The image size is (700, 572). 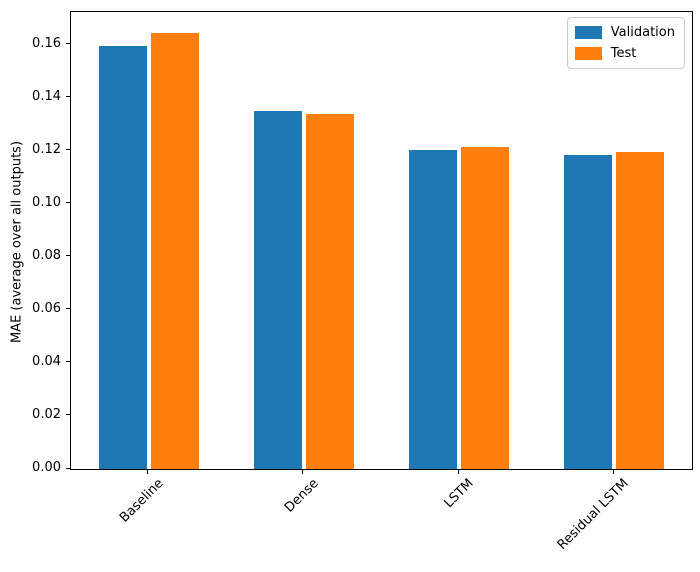 What do you see at coordinates (329, 291) in the screenshot?
I see `bar-test-dense` at bounding box center [329, 291].